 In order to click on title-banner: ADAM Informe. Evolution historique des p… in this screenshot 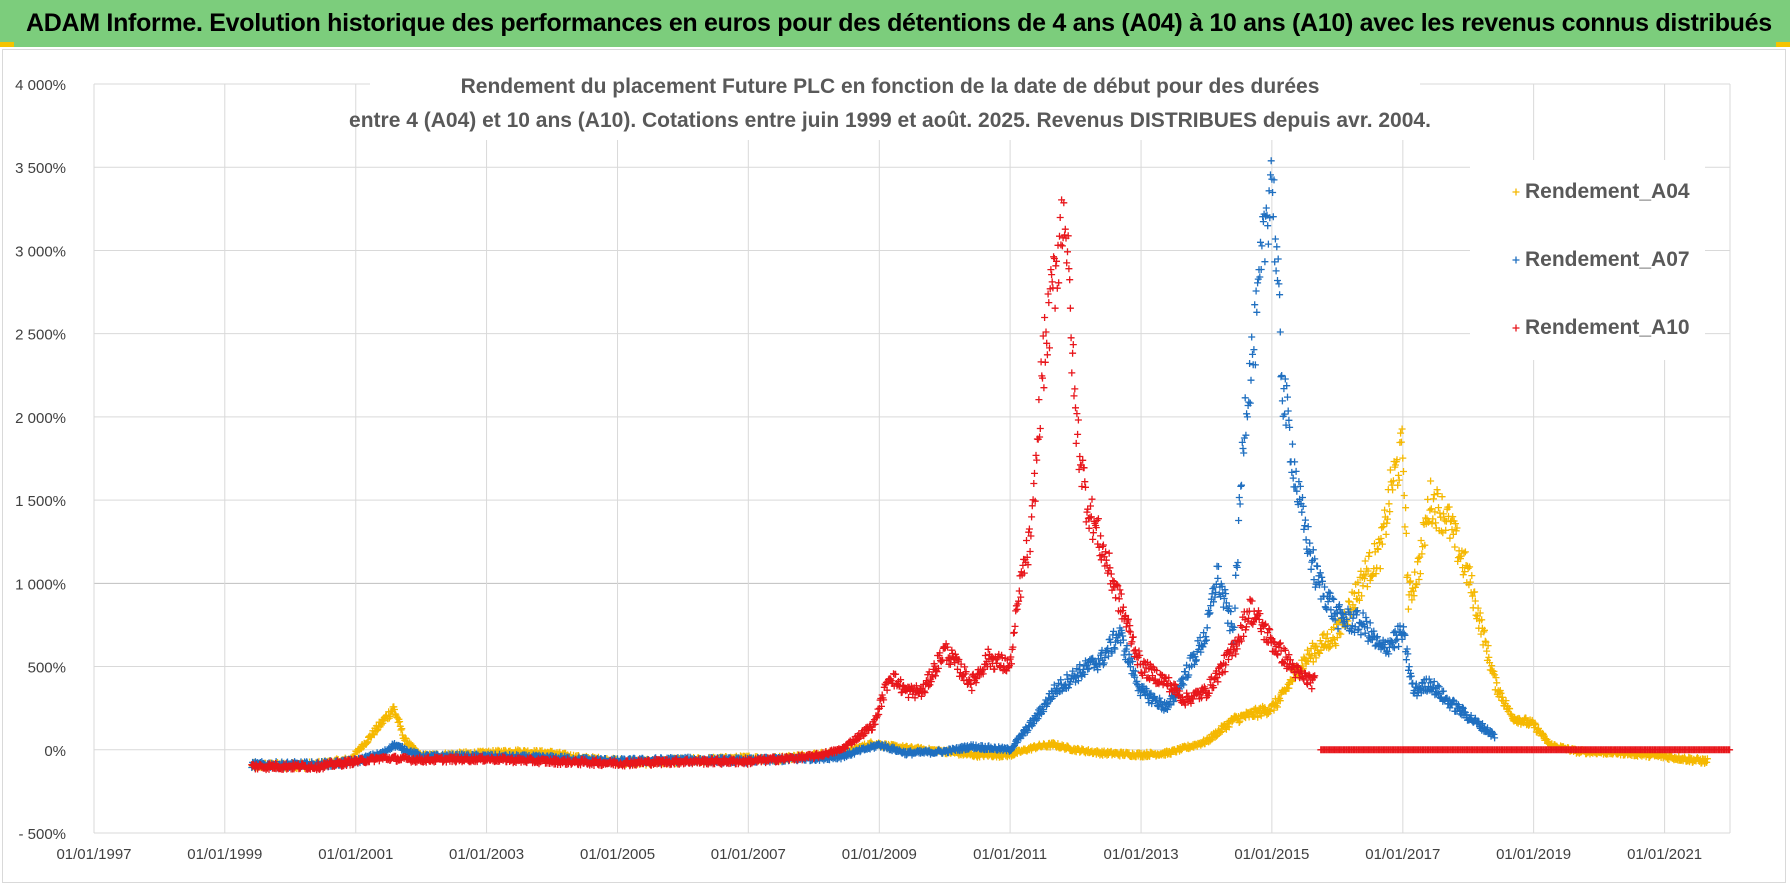, I will do `click(895, 23)`.